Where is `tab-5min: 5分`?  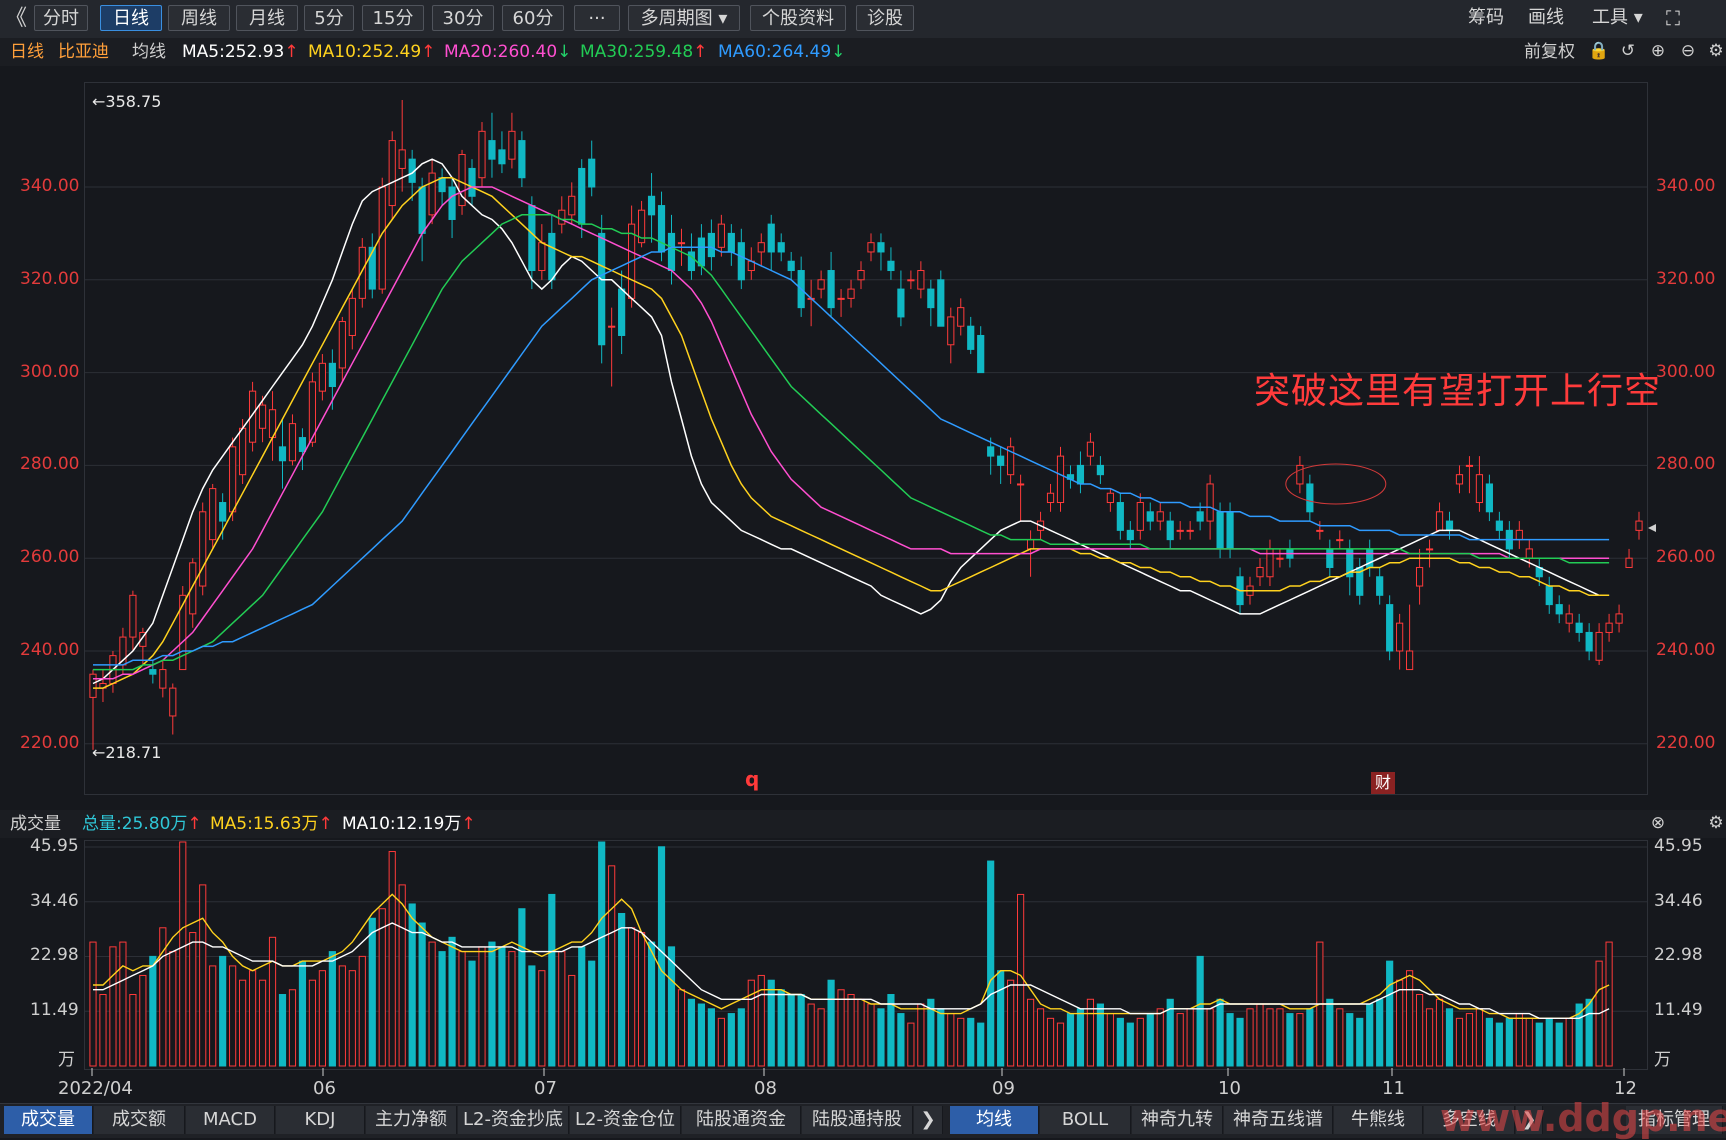 tab-5min: 5分 is located at coordinates (329, 18).